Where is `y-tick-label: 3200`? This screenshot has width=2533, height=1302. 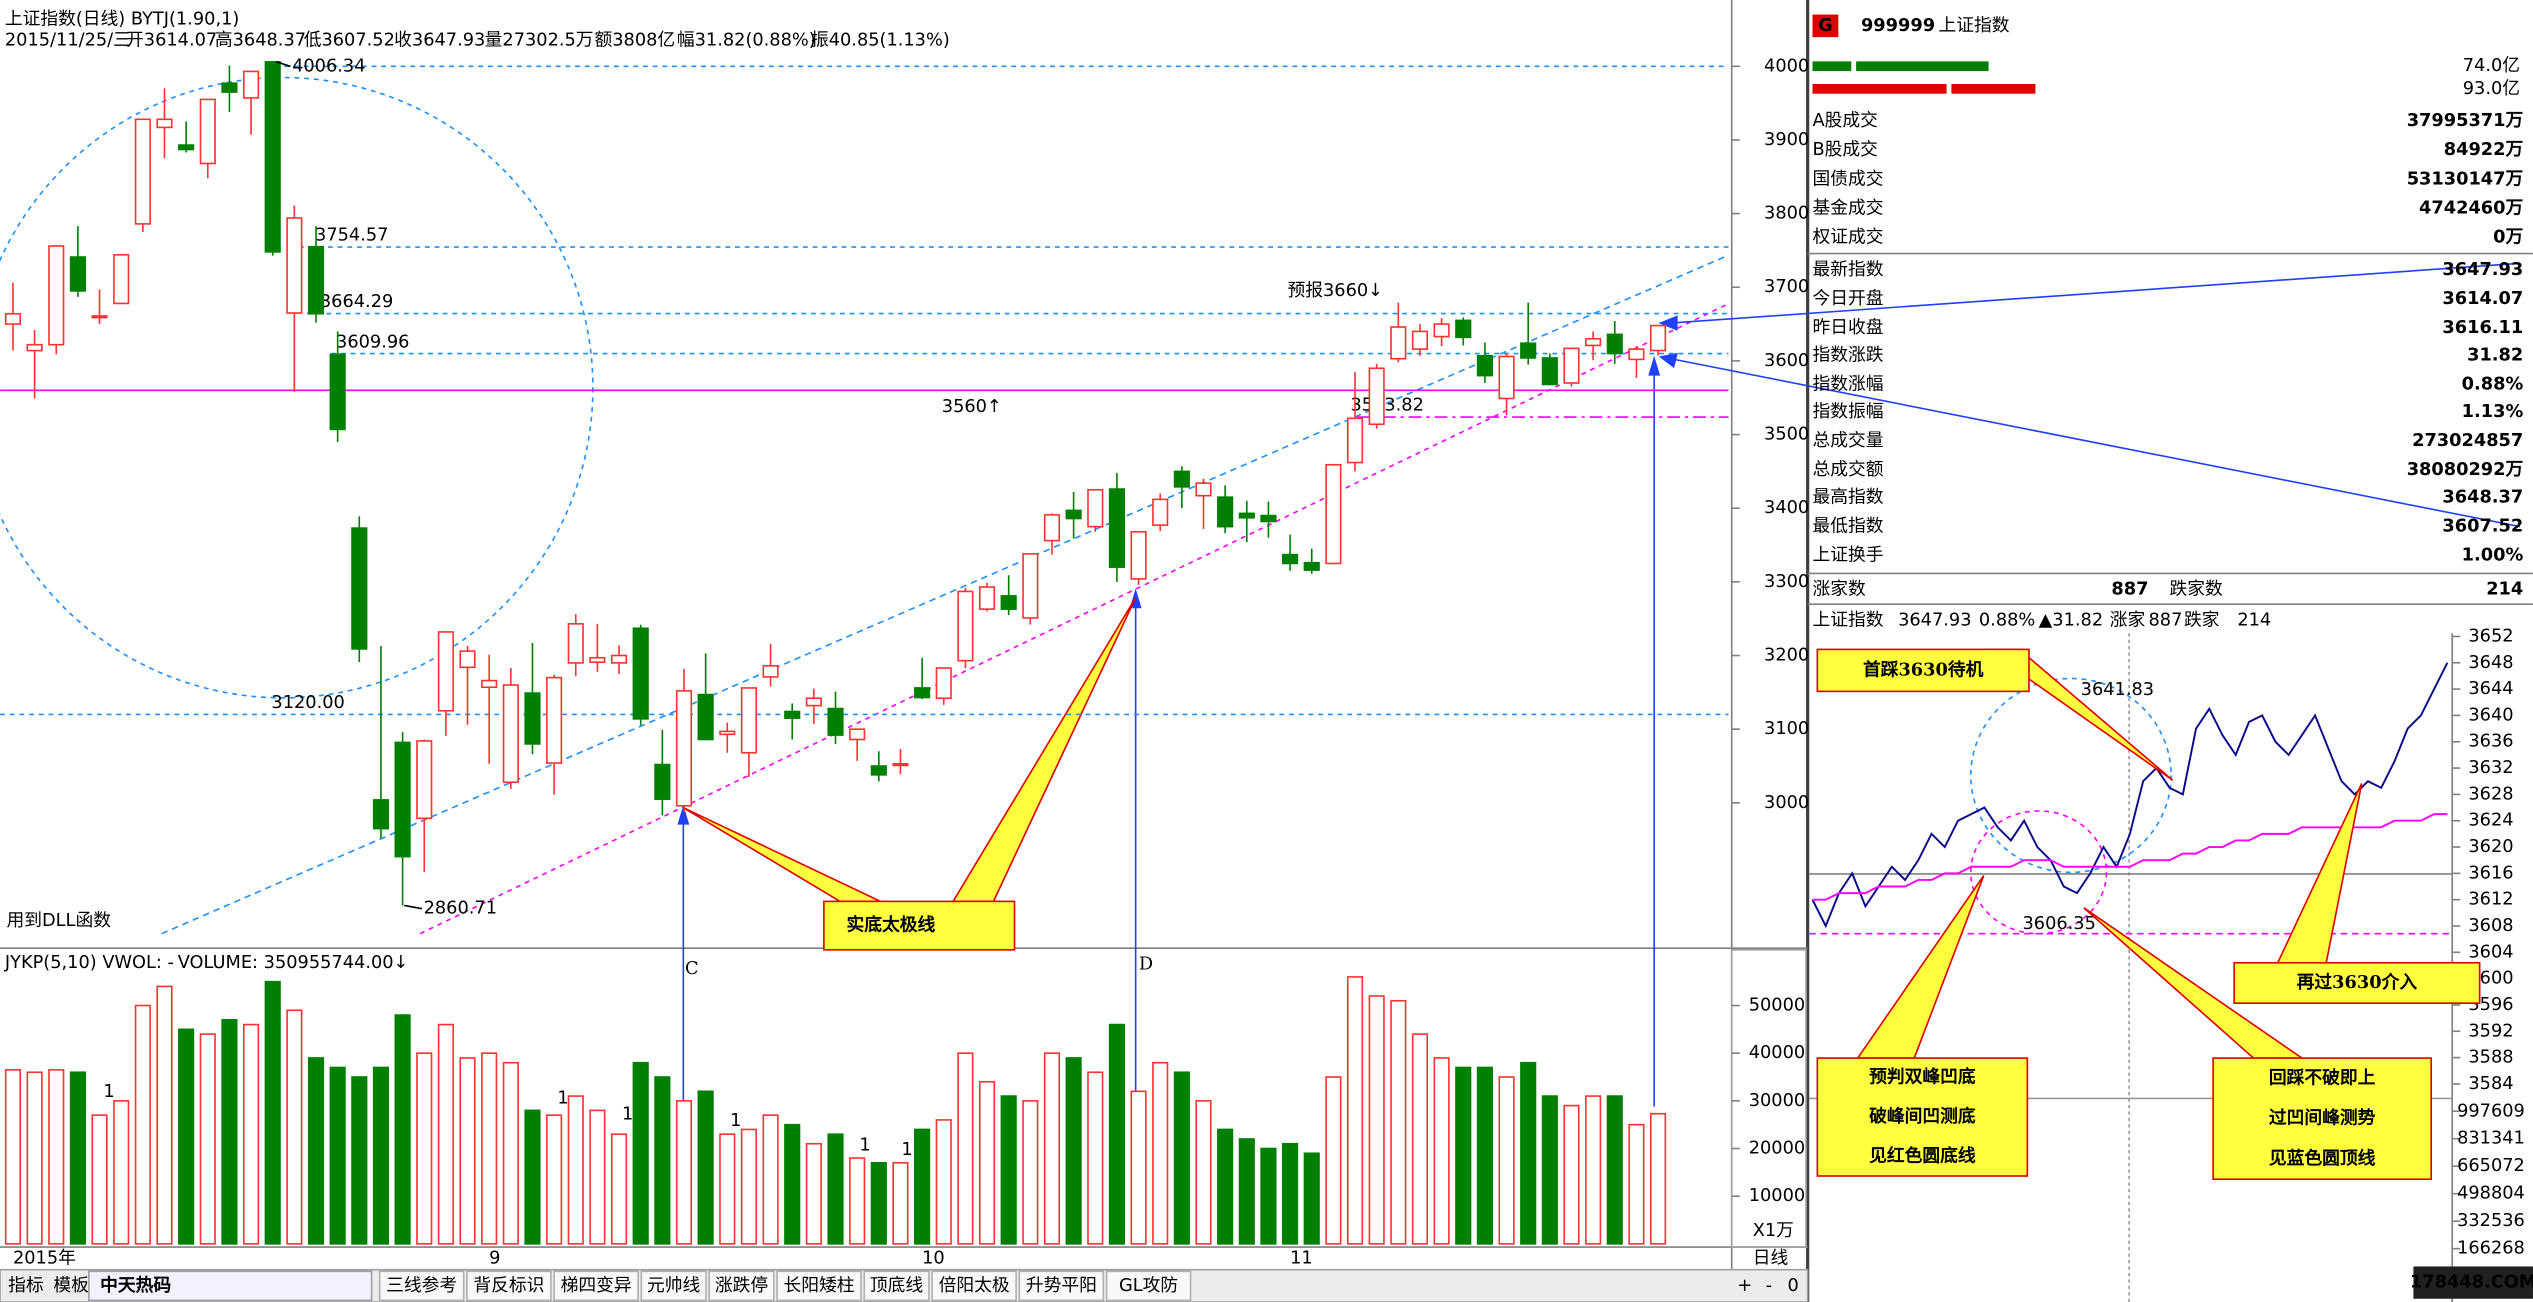 y-tick-label: 3200 is located at coordinates (1786, 656).